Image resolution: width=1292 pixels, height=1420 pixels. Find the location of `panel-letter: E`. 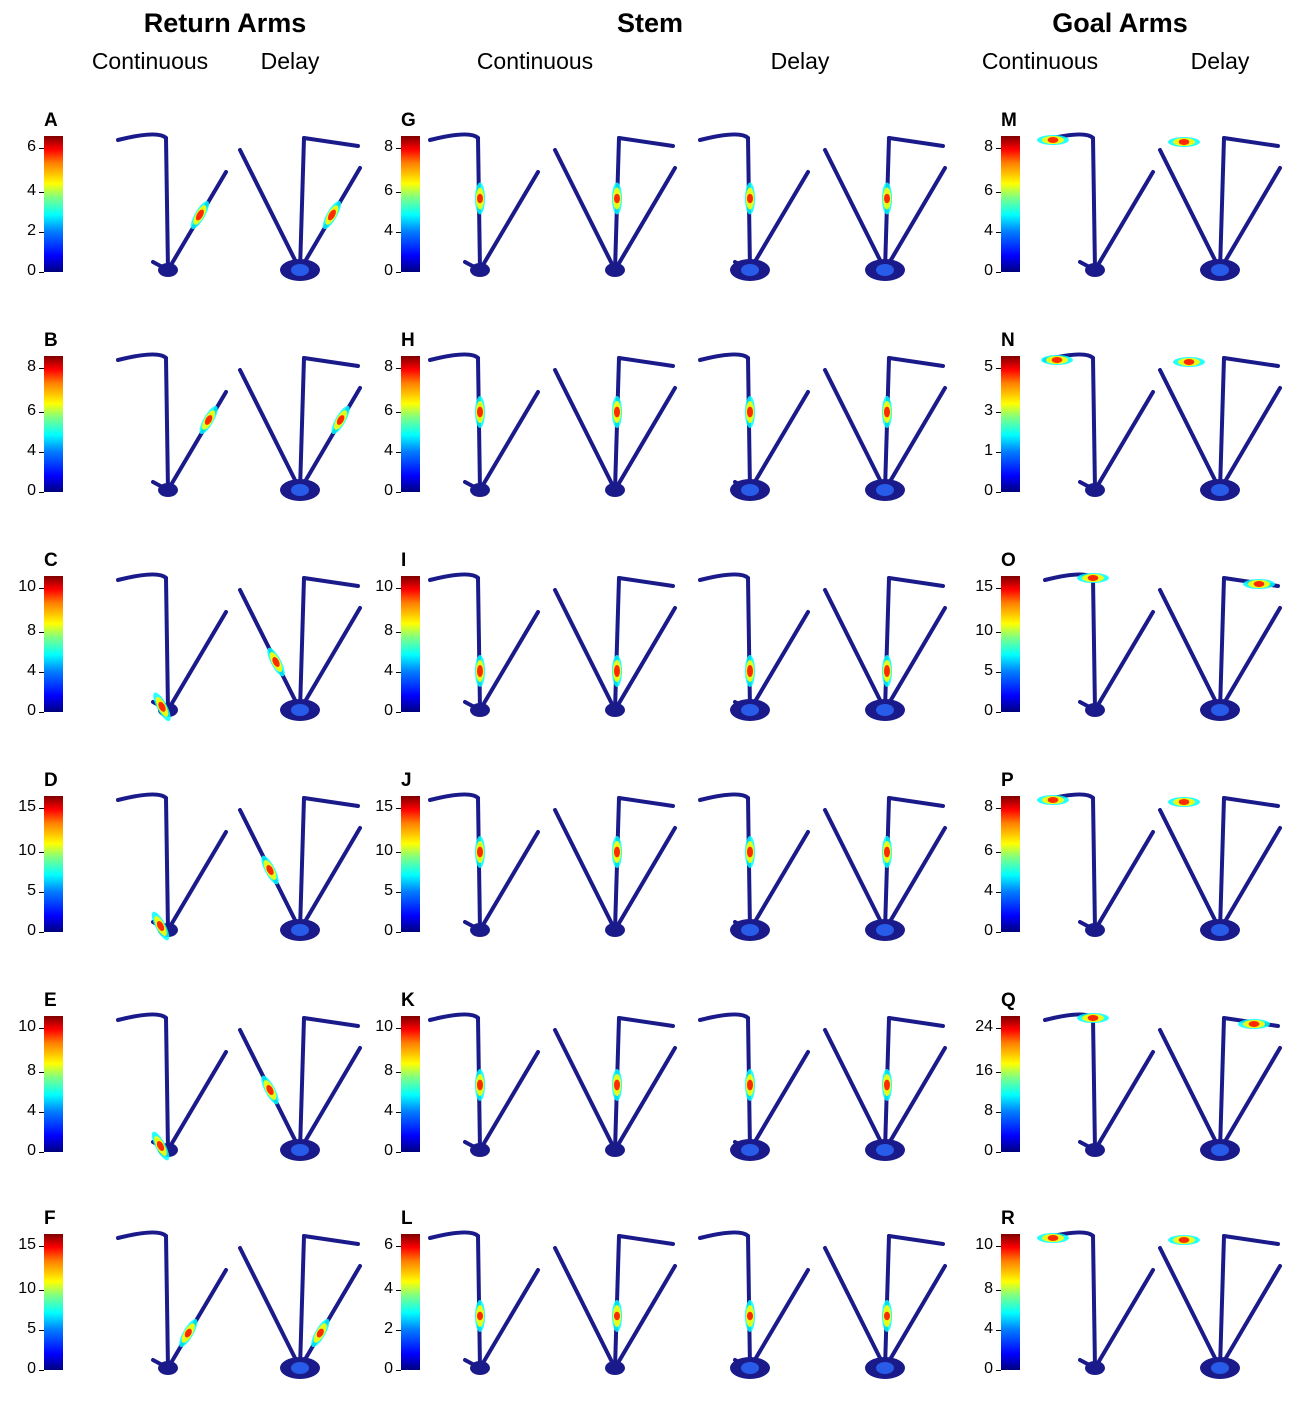

panel-letter: E is located at coordinates (50, 1000).